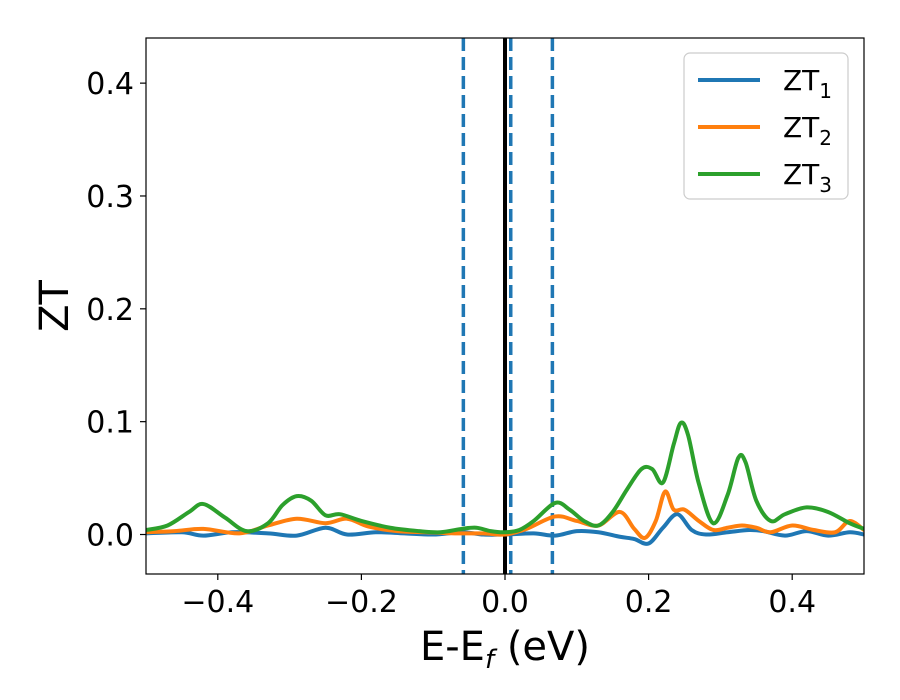 The image size is (900, 700). I want to click on x-tick-label: −0.4, so click(217, 602).